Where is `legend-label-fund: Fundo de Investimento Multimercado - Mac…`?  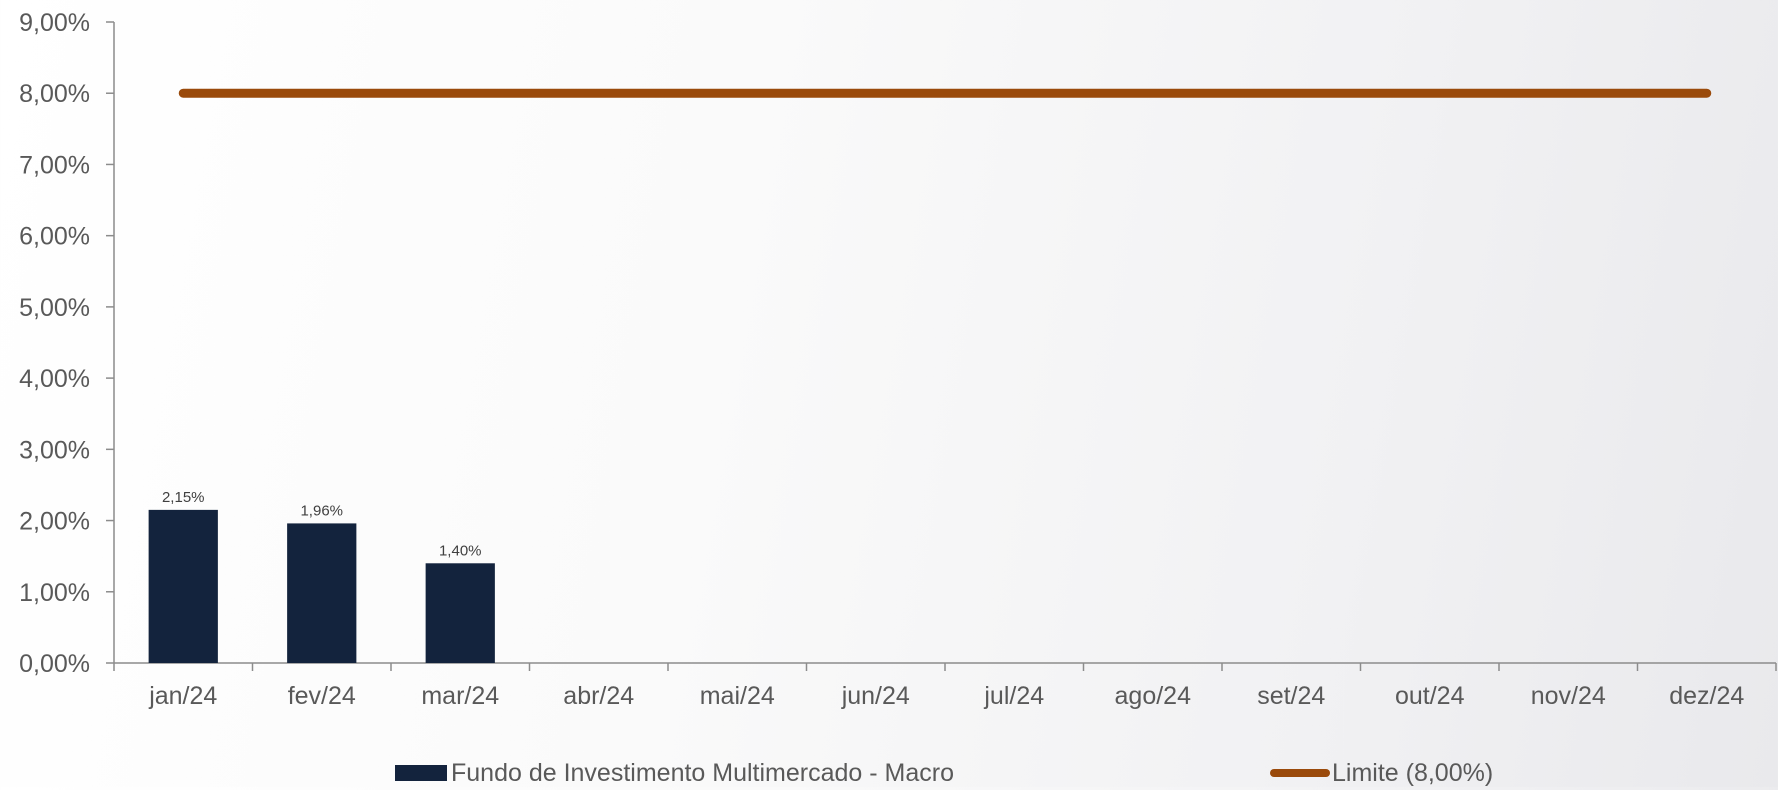
legend-label-fund: Fundo de Investimento Multimercado - Mac… is located at coordinates (702, 772).